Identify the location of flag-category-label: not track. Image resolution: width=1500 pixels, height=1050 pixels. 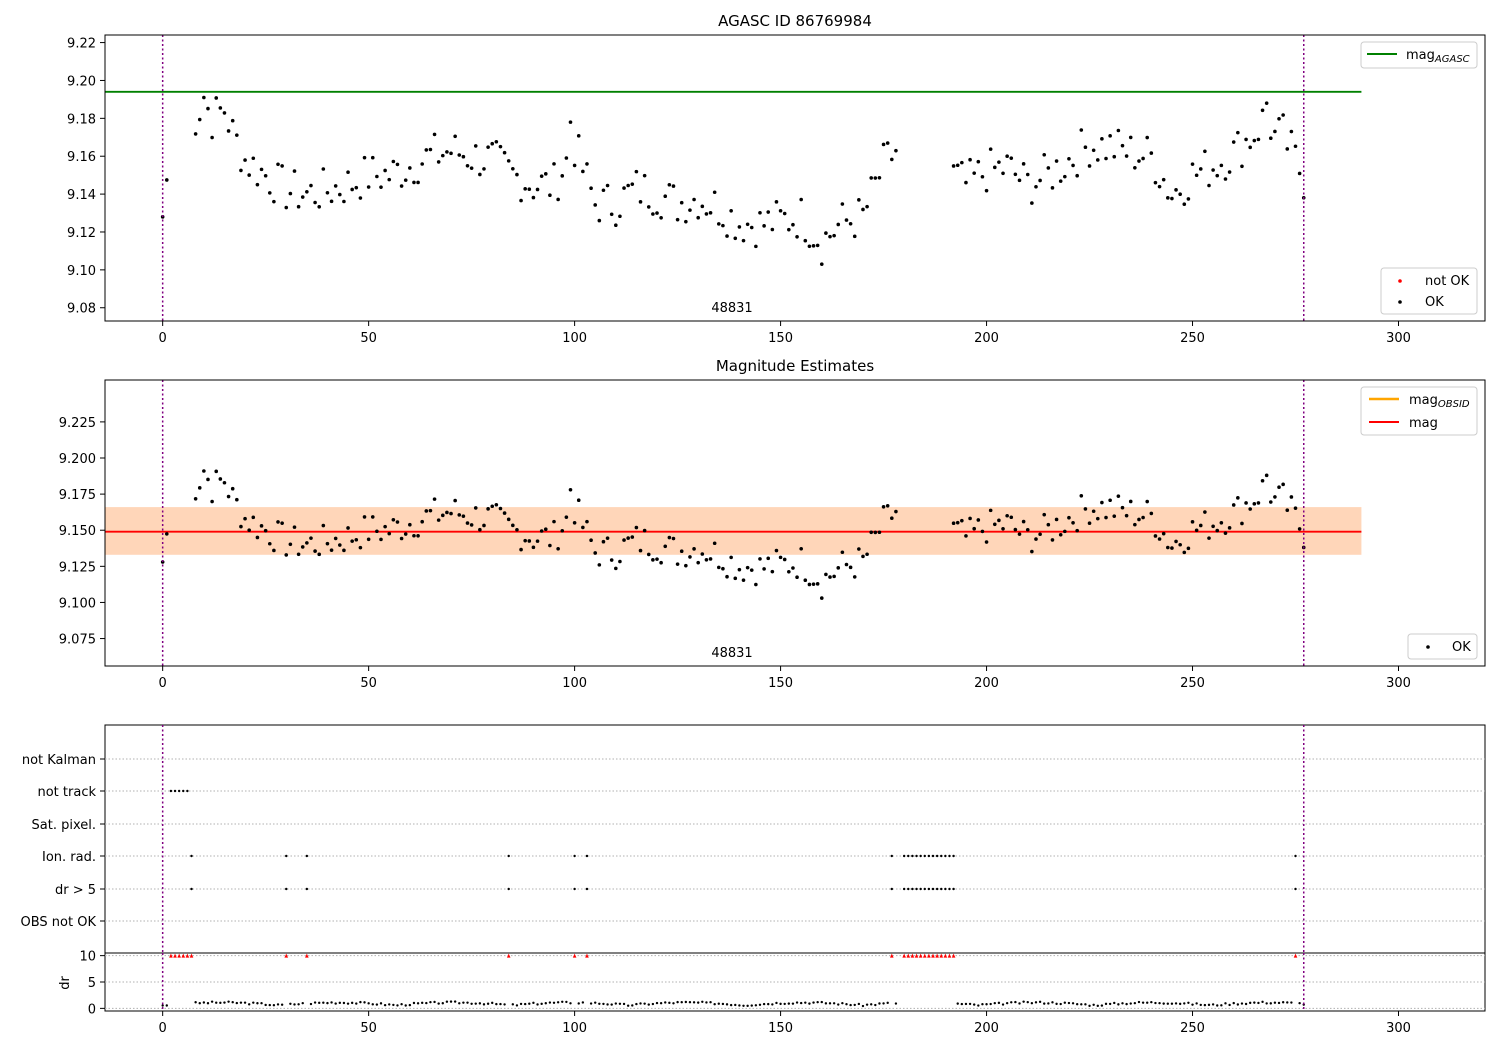
(66, 792).